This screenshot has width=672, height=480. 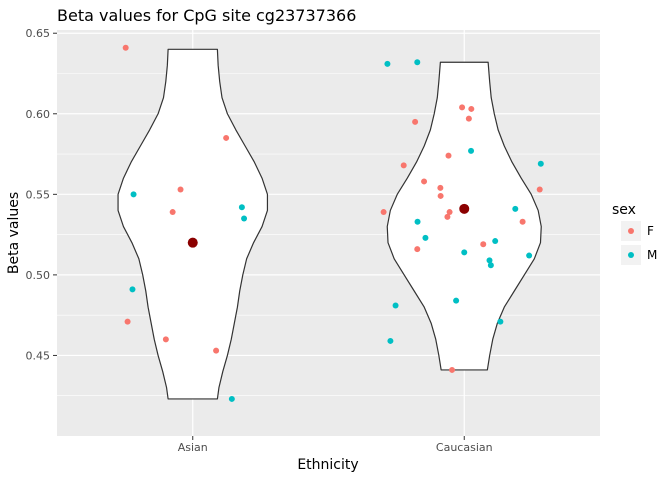 What do you see at coordinates (652, 255) in the screenshot?
I see `legend-label: M` at bounding box center [652, 255].